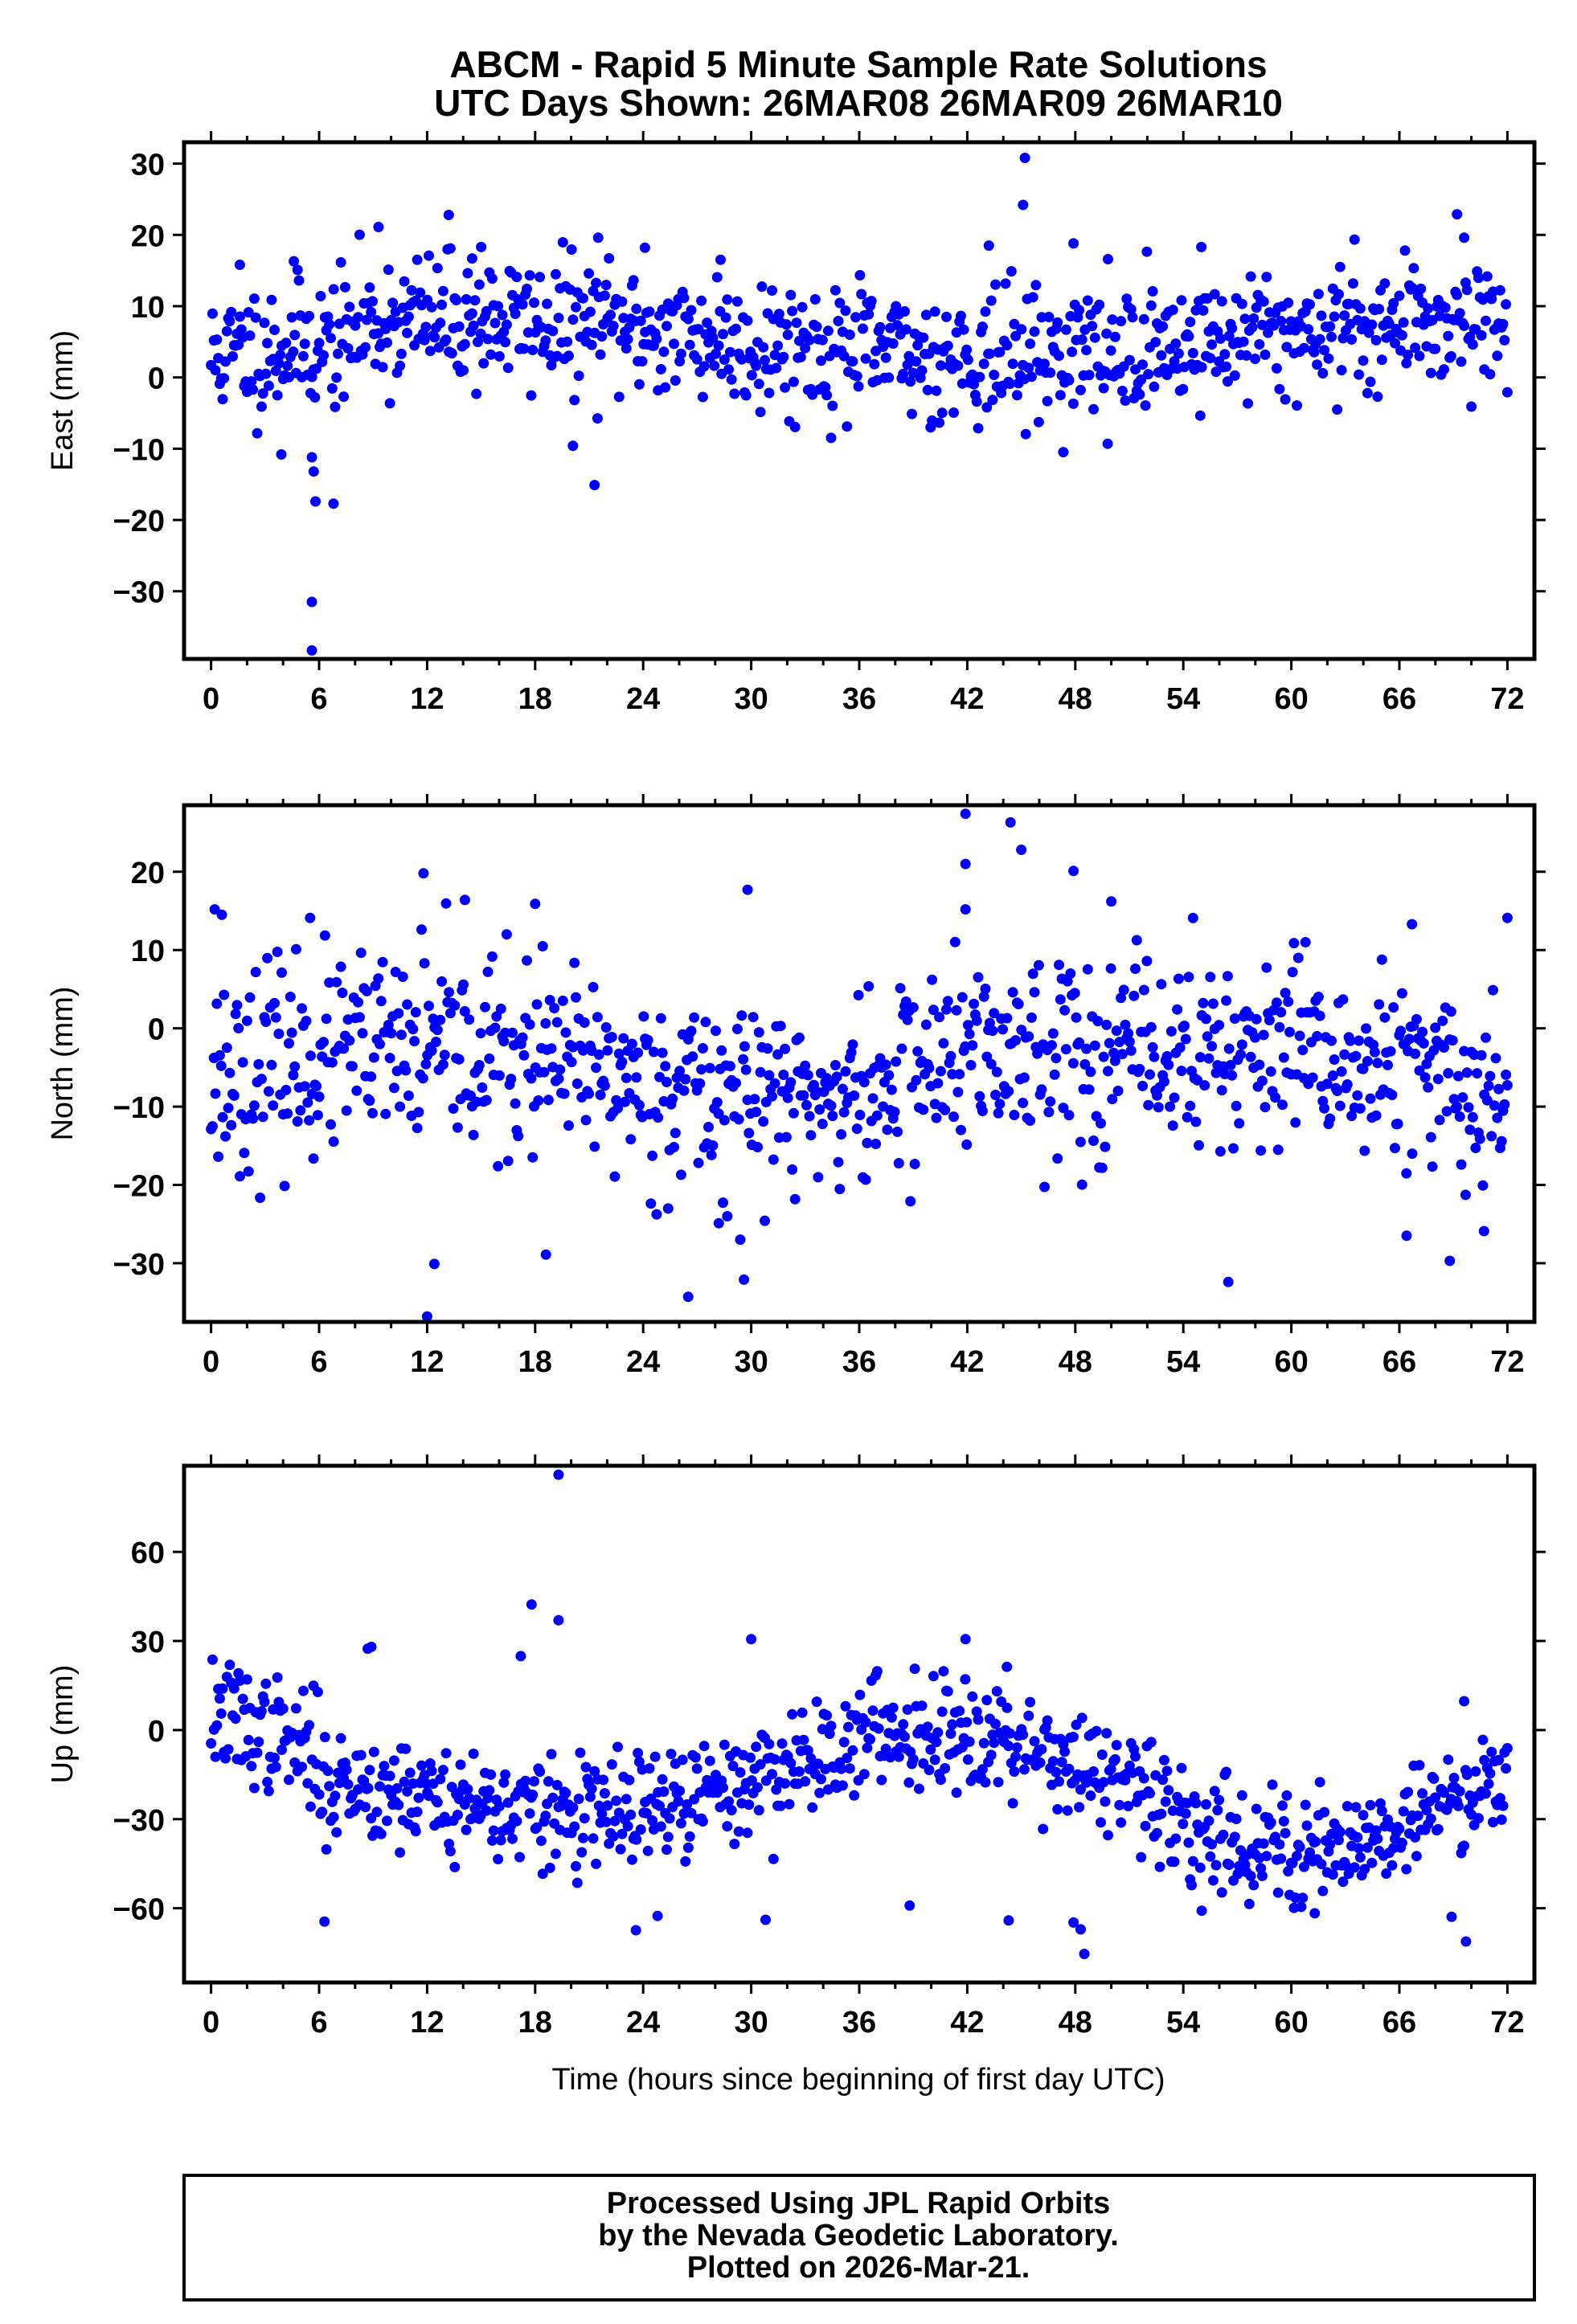 This screenshot has height=2324, width=1577. What do you see at coordinates (63, 1063) in the screenshot?
I see `y-axis-label-north: North (mm)` at bounding box center [63, 1063].